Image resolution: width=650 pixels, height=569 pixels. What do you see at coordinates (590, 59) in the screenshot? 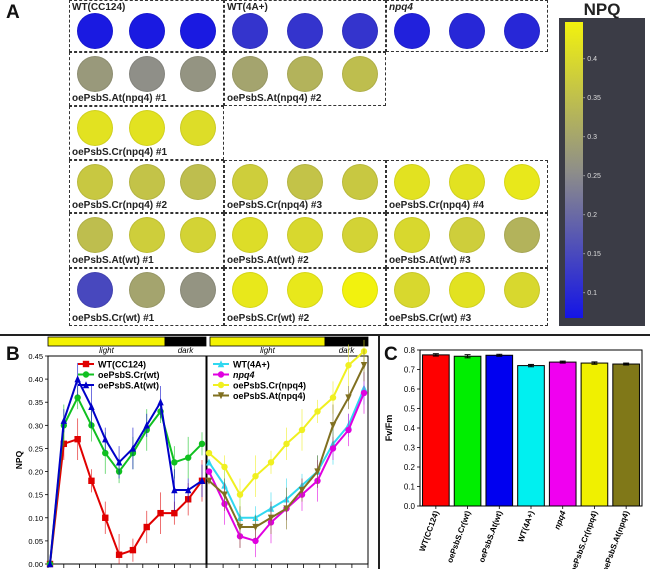
I see `colorbar-tick-label: - 0.4` at bounding box center [590, 59].